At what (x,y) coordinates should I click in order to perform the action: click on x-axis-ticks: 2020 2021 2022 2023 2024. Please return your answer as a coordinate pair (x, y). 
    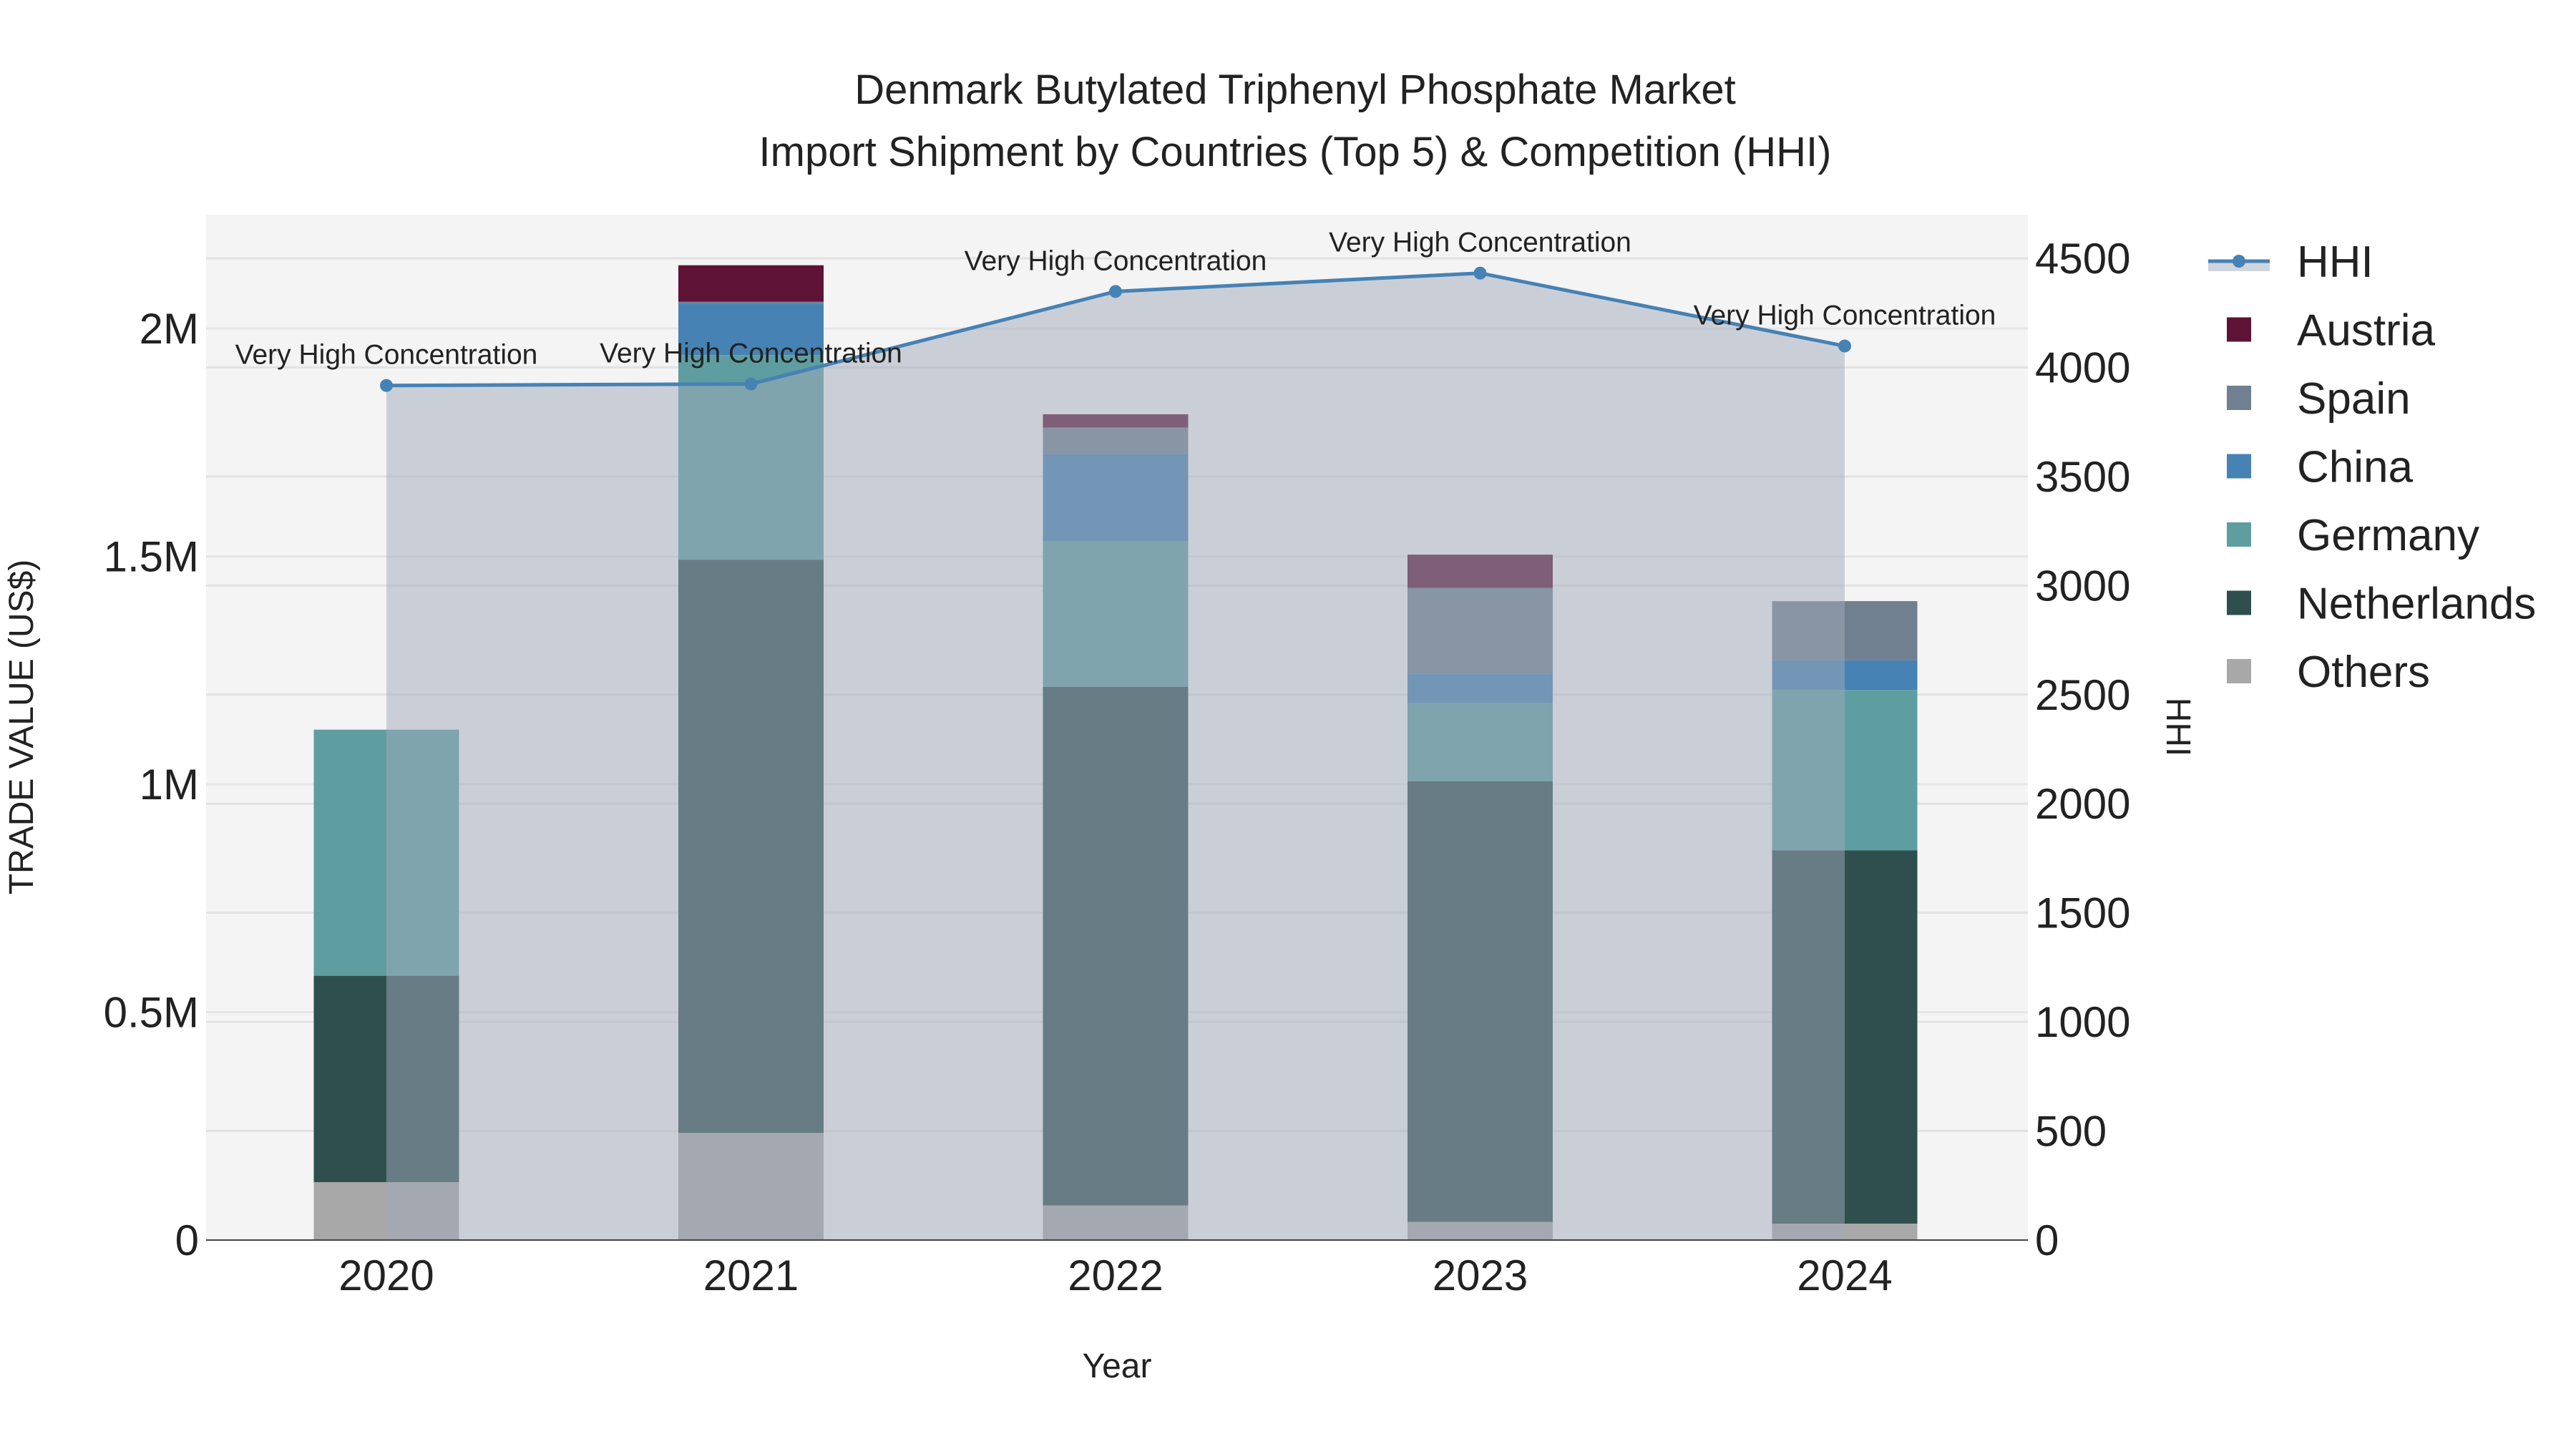
    Looking at the image, I should click on (1115, 1275).